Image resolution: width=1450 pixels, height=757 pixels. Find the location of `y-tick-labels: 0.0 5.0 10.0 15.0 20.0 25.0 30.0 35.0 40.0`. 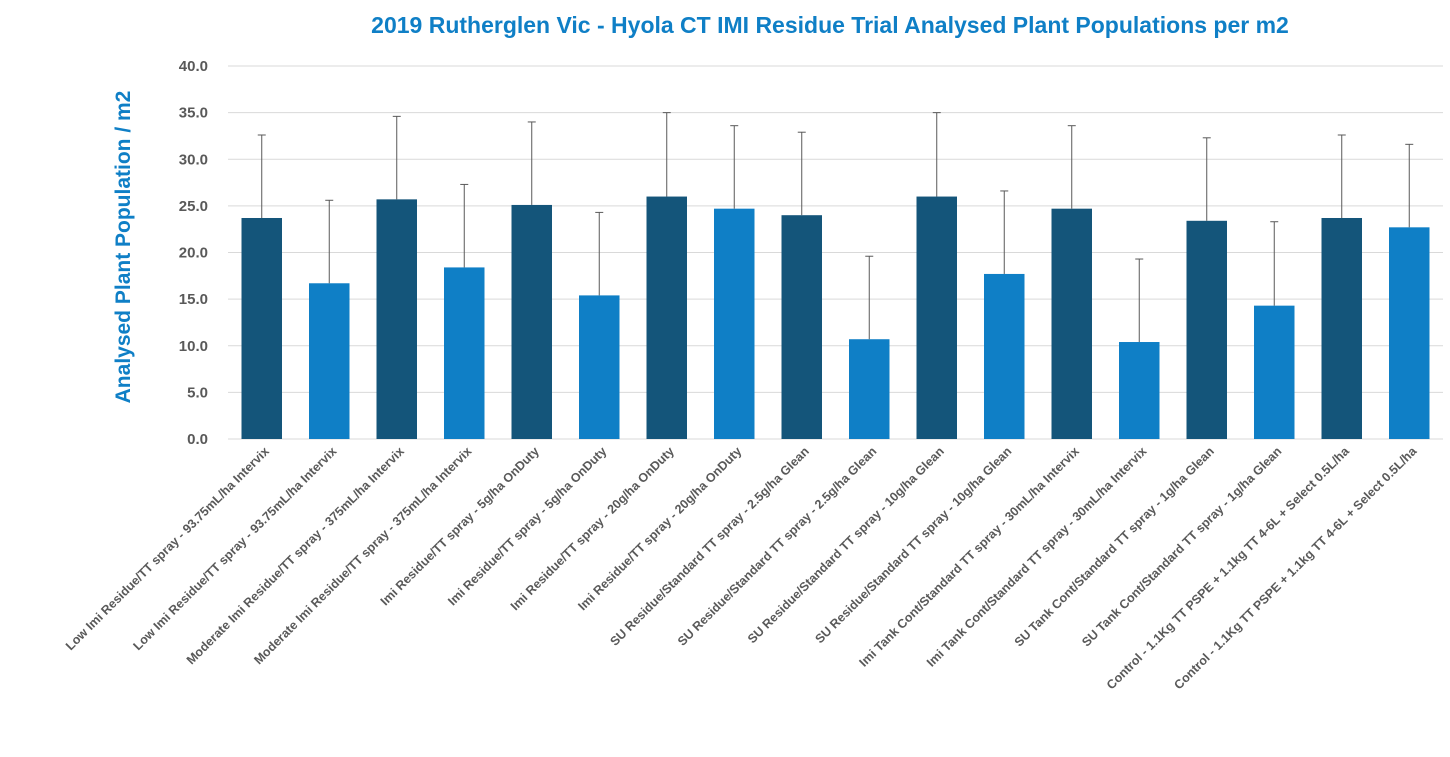

y-tick-labels: 0.0 5.0 10.0 15.0 20.0 25.0 30.0 35.0 40.0 is located at coordinates (193, 253).